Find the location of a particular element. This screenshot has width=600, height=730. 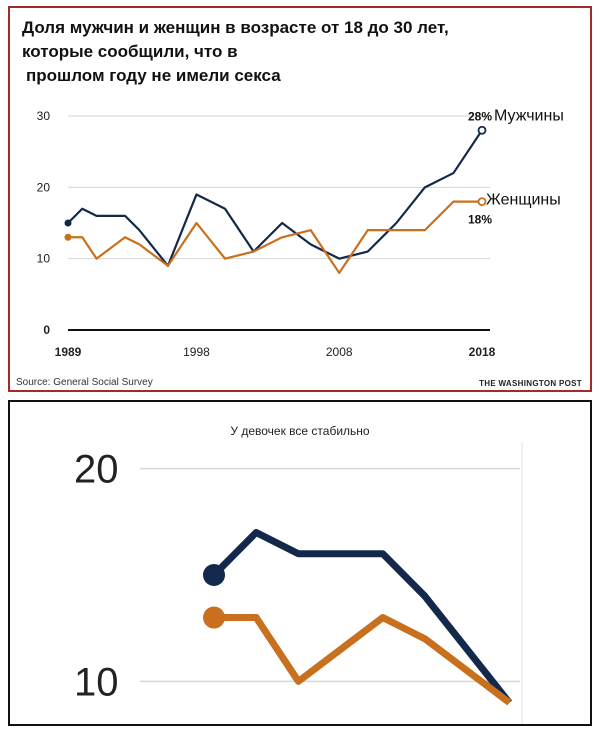

y-tick-label: 0 is located at coordinates (46, 330).